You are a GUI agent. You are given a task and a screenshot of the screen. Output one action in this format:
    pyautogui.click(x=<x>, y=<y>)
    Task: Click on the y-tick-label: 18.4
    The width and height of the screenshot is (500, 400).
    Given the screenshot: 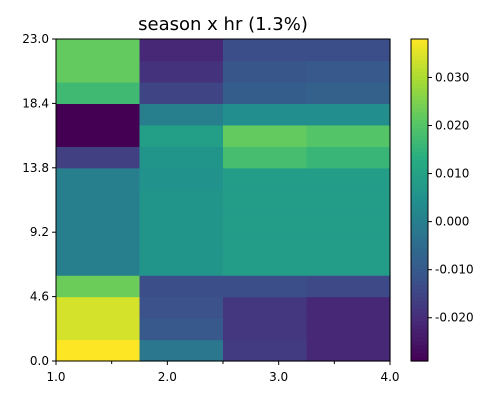 What is the action you would take?
    pyautogui.click(x=35, y=103)
    